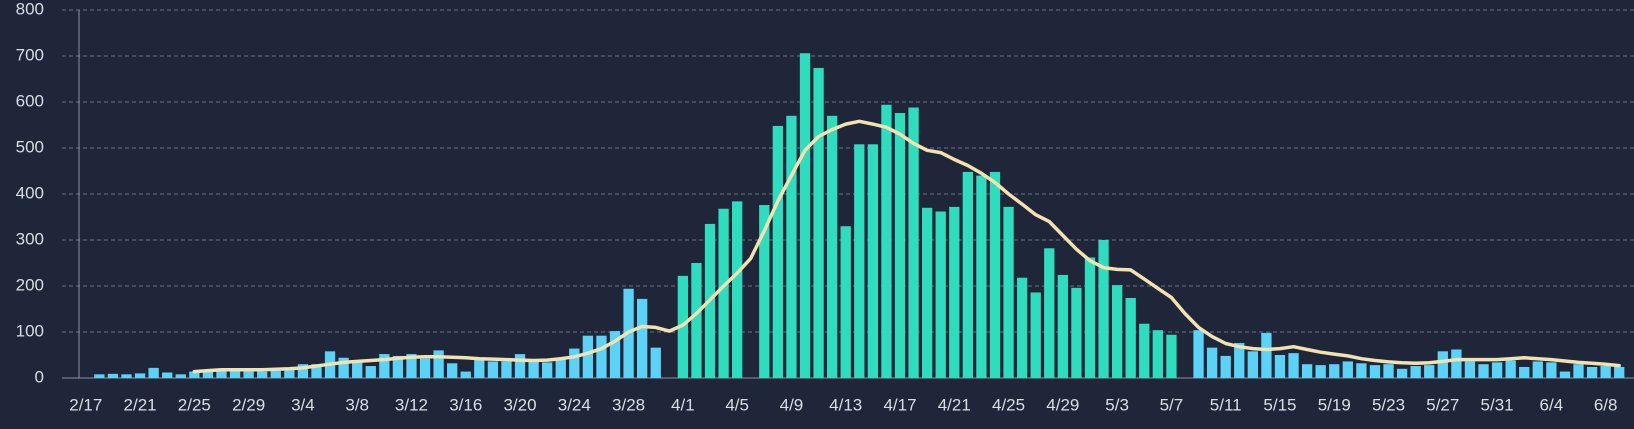  What do you see at coordinates (30, 238) in the screenshot?
I see `y-tick-label: 300` at bounding box center [30, 238].